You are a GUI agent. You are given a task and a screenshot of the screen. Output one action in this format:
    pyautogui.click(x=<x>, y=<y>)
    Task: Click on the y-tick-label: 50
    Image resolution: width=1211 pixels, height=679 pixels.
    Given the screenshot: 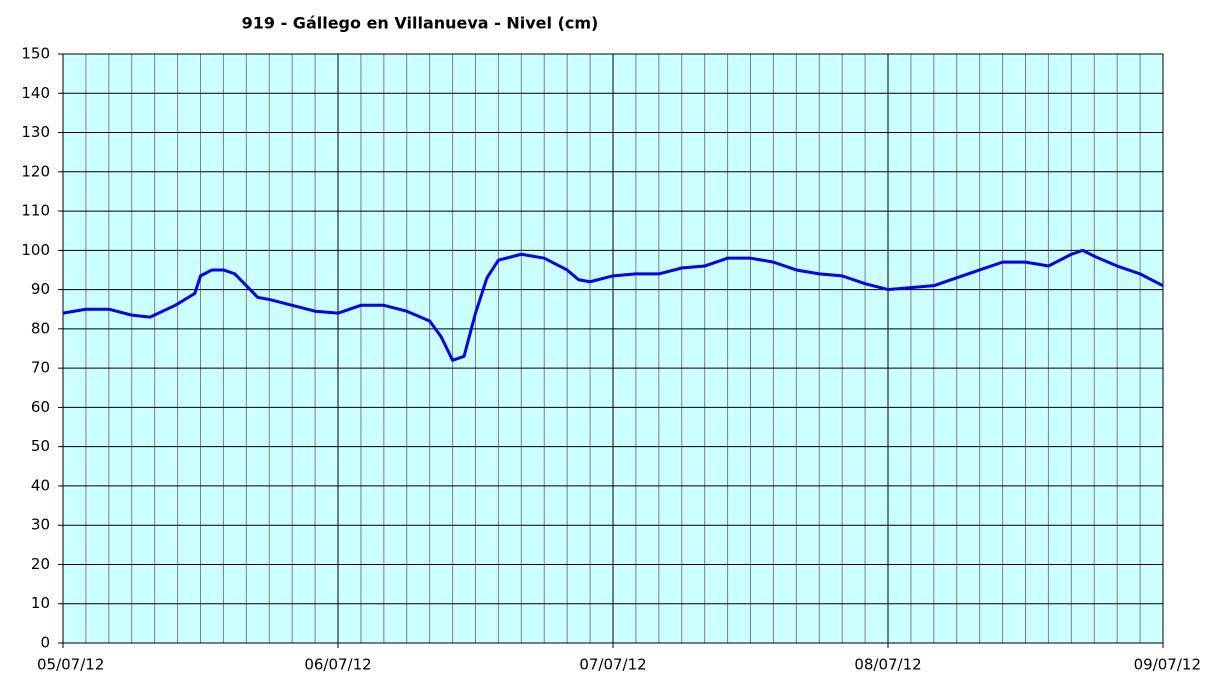 What is the action you would take?
    pyautogui.click(x=40, y=446)
    